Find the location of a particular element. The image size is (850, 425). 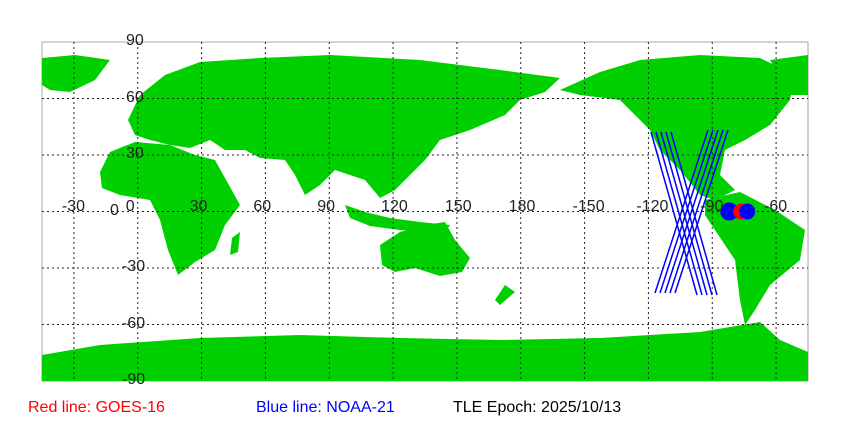

longitude-label: -120 is located at coordinates (652, 206).